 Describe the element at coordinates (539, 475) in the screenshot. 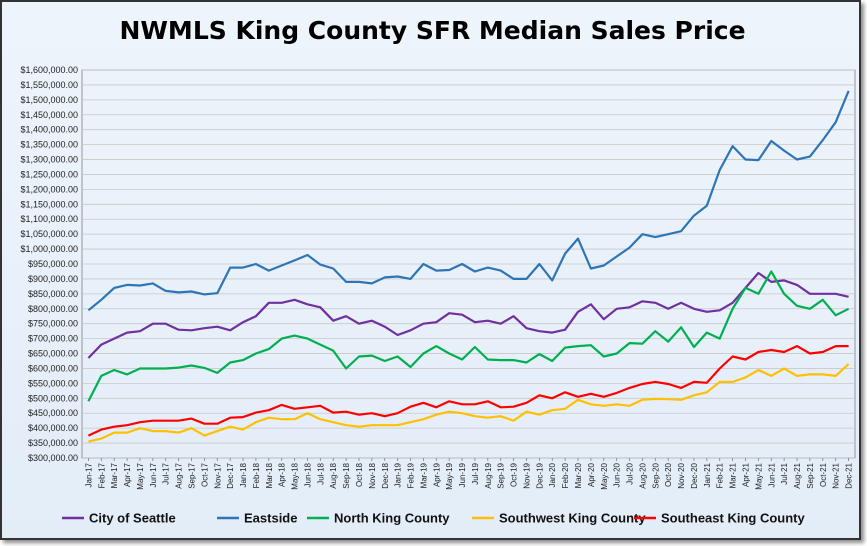

I see `x-tick-label: Dec-19` at that location.